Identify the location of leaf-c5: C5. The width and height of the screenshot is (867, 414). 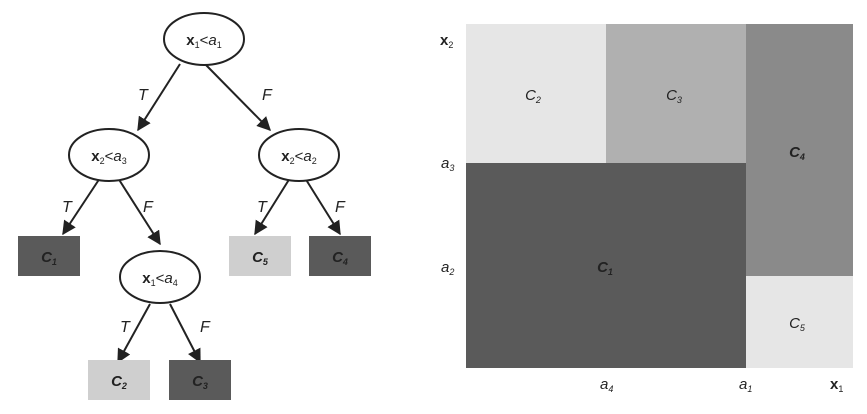
(260, 256).